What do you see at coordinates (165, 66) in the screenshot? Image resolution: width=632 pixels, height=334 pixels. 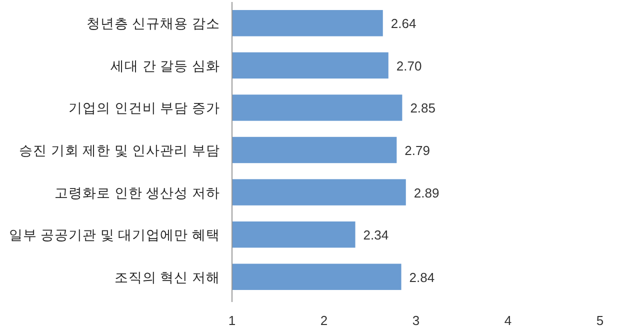 I see `y-tick-label: 세대 간 갈등 심화` at bounding box center [165, 66].